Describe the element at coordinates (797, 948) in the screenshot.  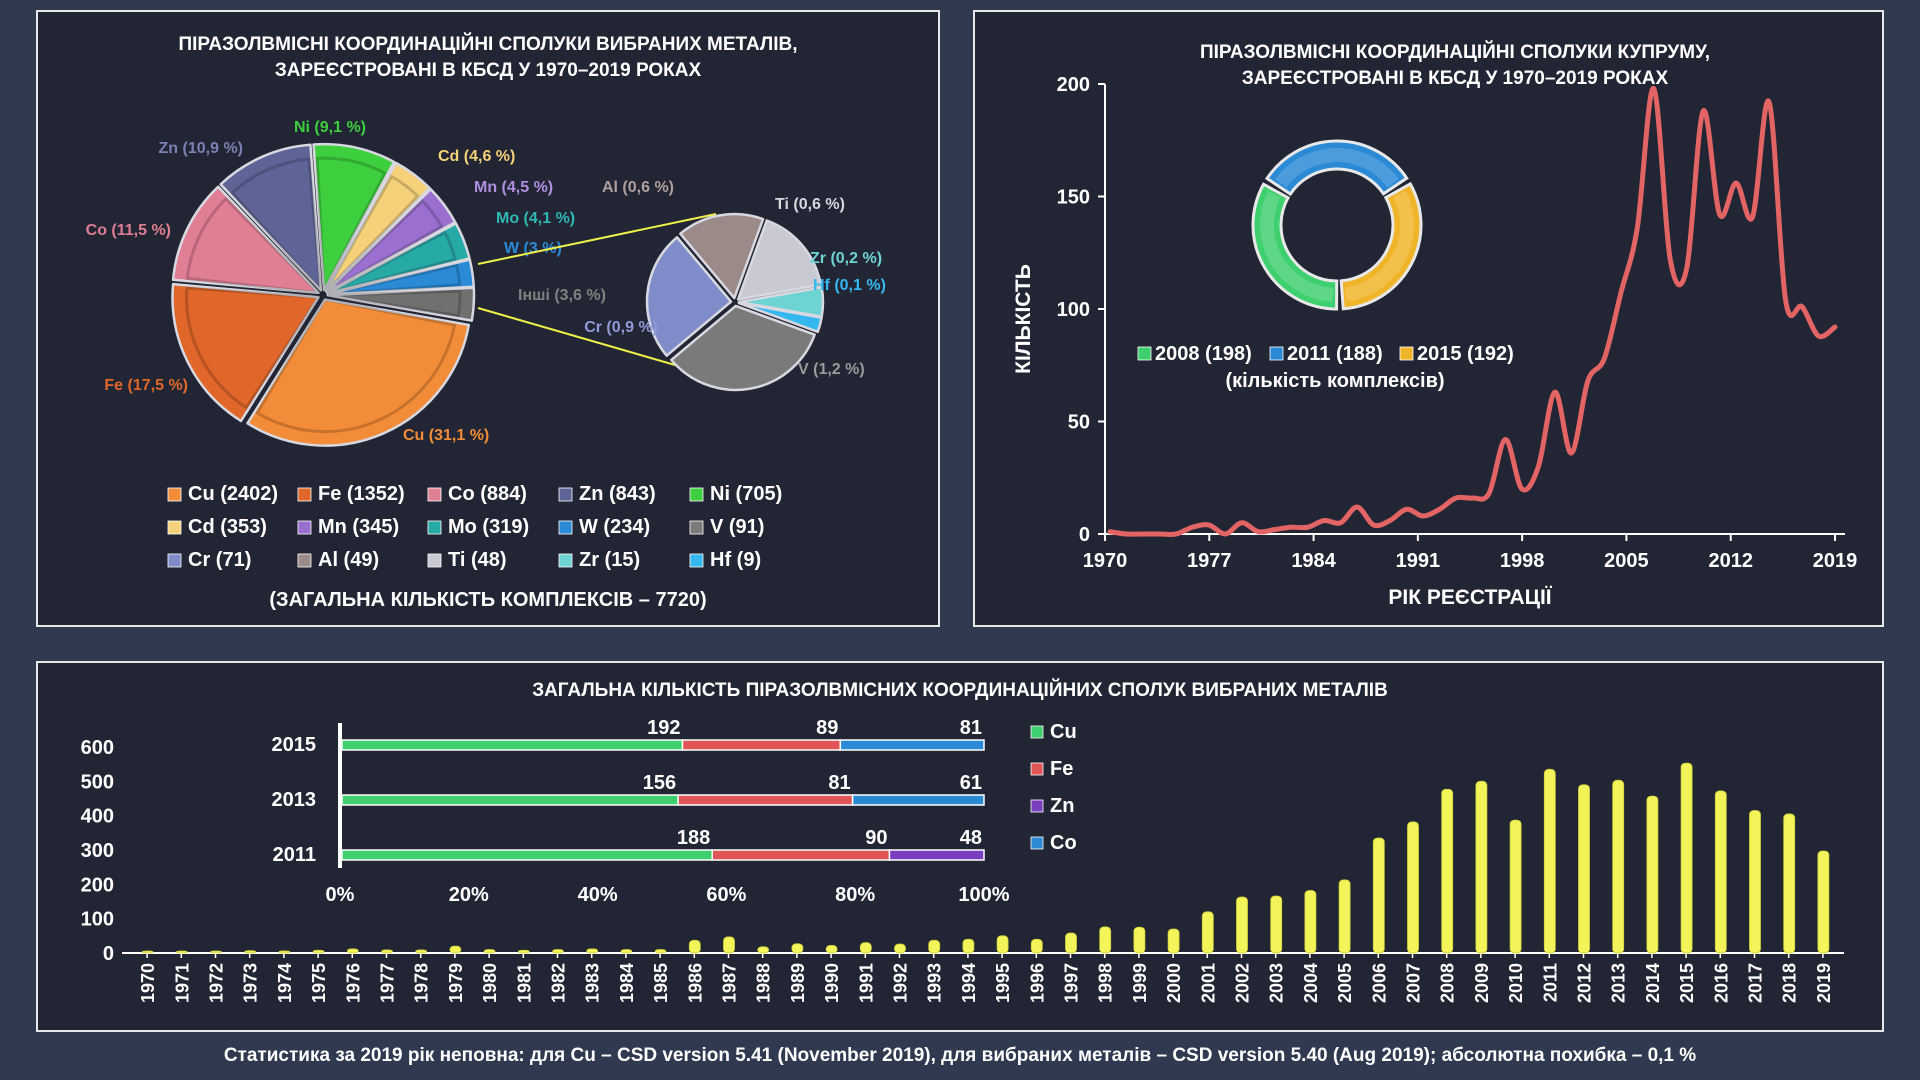
I see `bar-1989` at that location.